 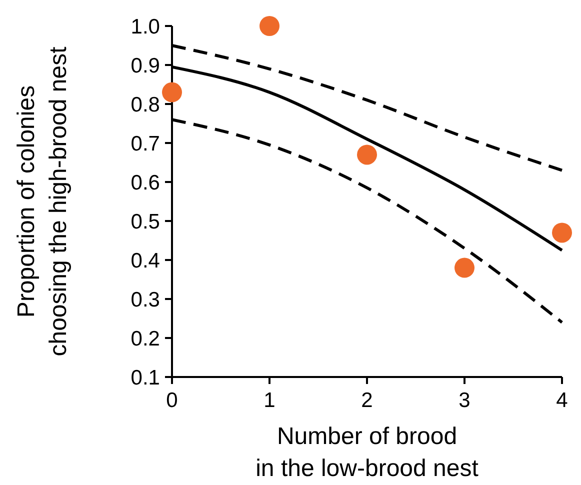 What do you see at coordinates (145, 144) in the screenshot?
I see `y-tick-label: 0.7` at bounding box center [145, 144].